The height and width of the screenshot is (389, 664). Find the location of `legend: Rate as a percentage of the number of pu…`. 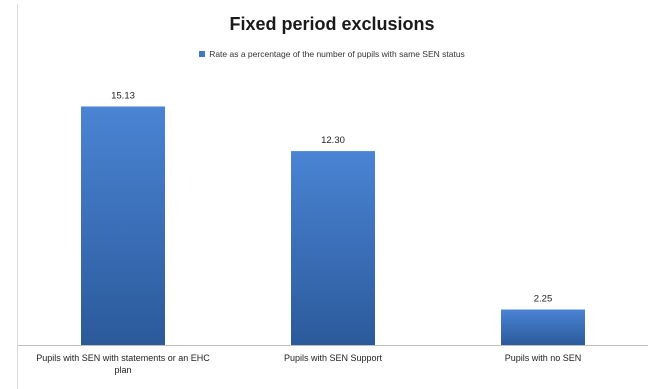

legend: Rate as a percentage of the number of pu… is located at coordinates (332, 54).